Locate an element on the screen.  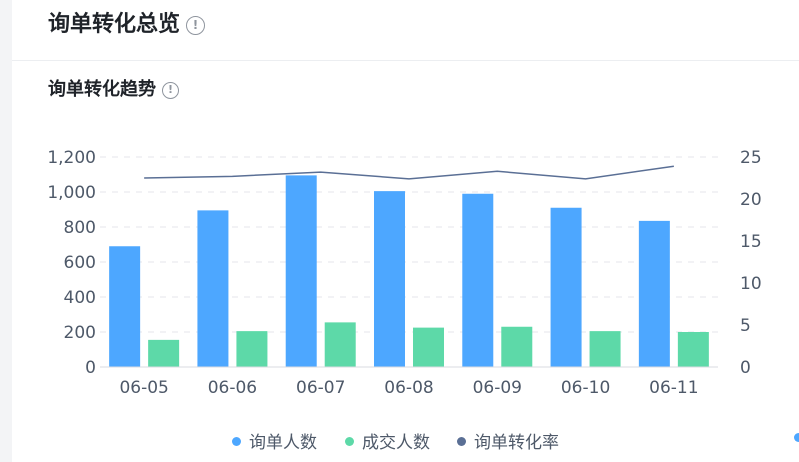
page-title-text: 询单转化总览 is located at coordinates (114, 24).